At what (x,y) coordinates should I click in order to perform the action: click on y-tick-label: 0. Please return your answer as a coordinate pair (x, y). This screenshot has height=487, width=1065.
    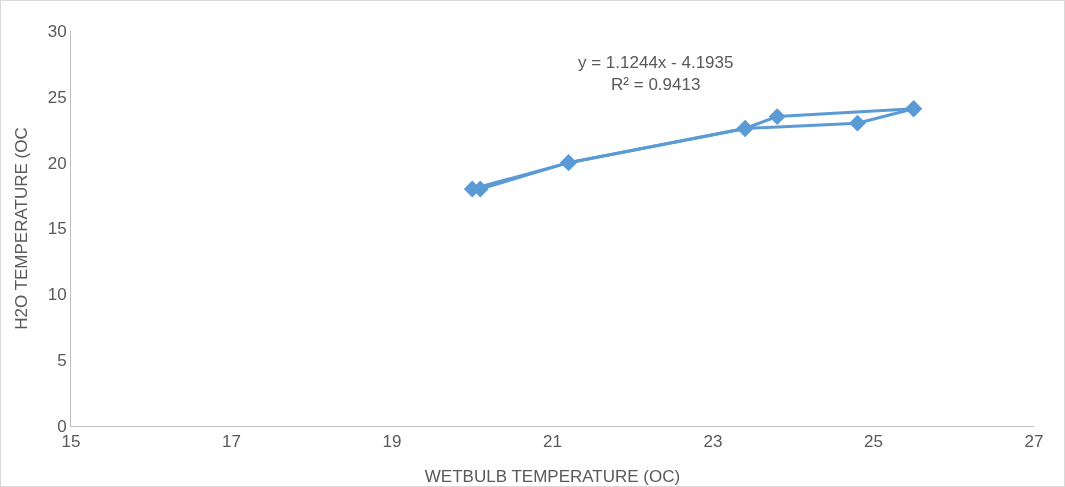
    Looking at the image, I should click on (62, 426).